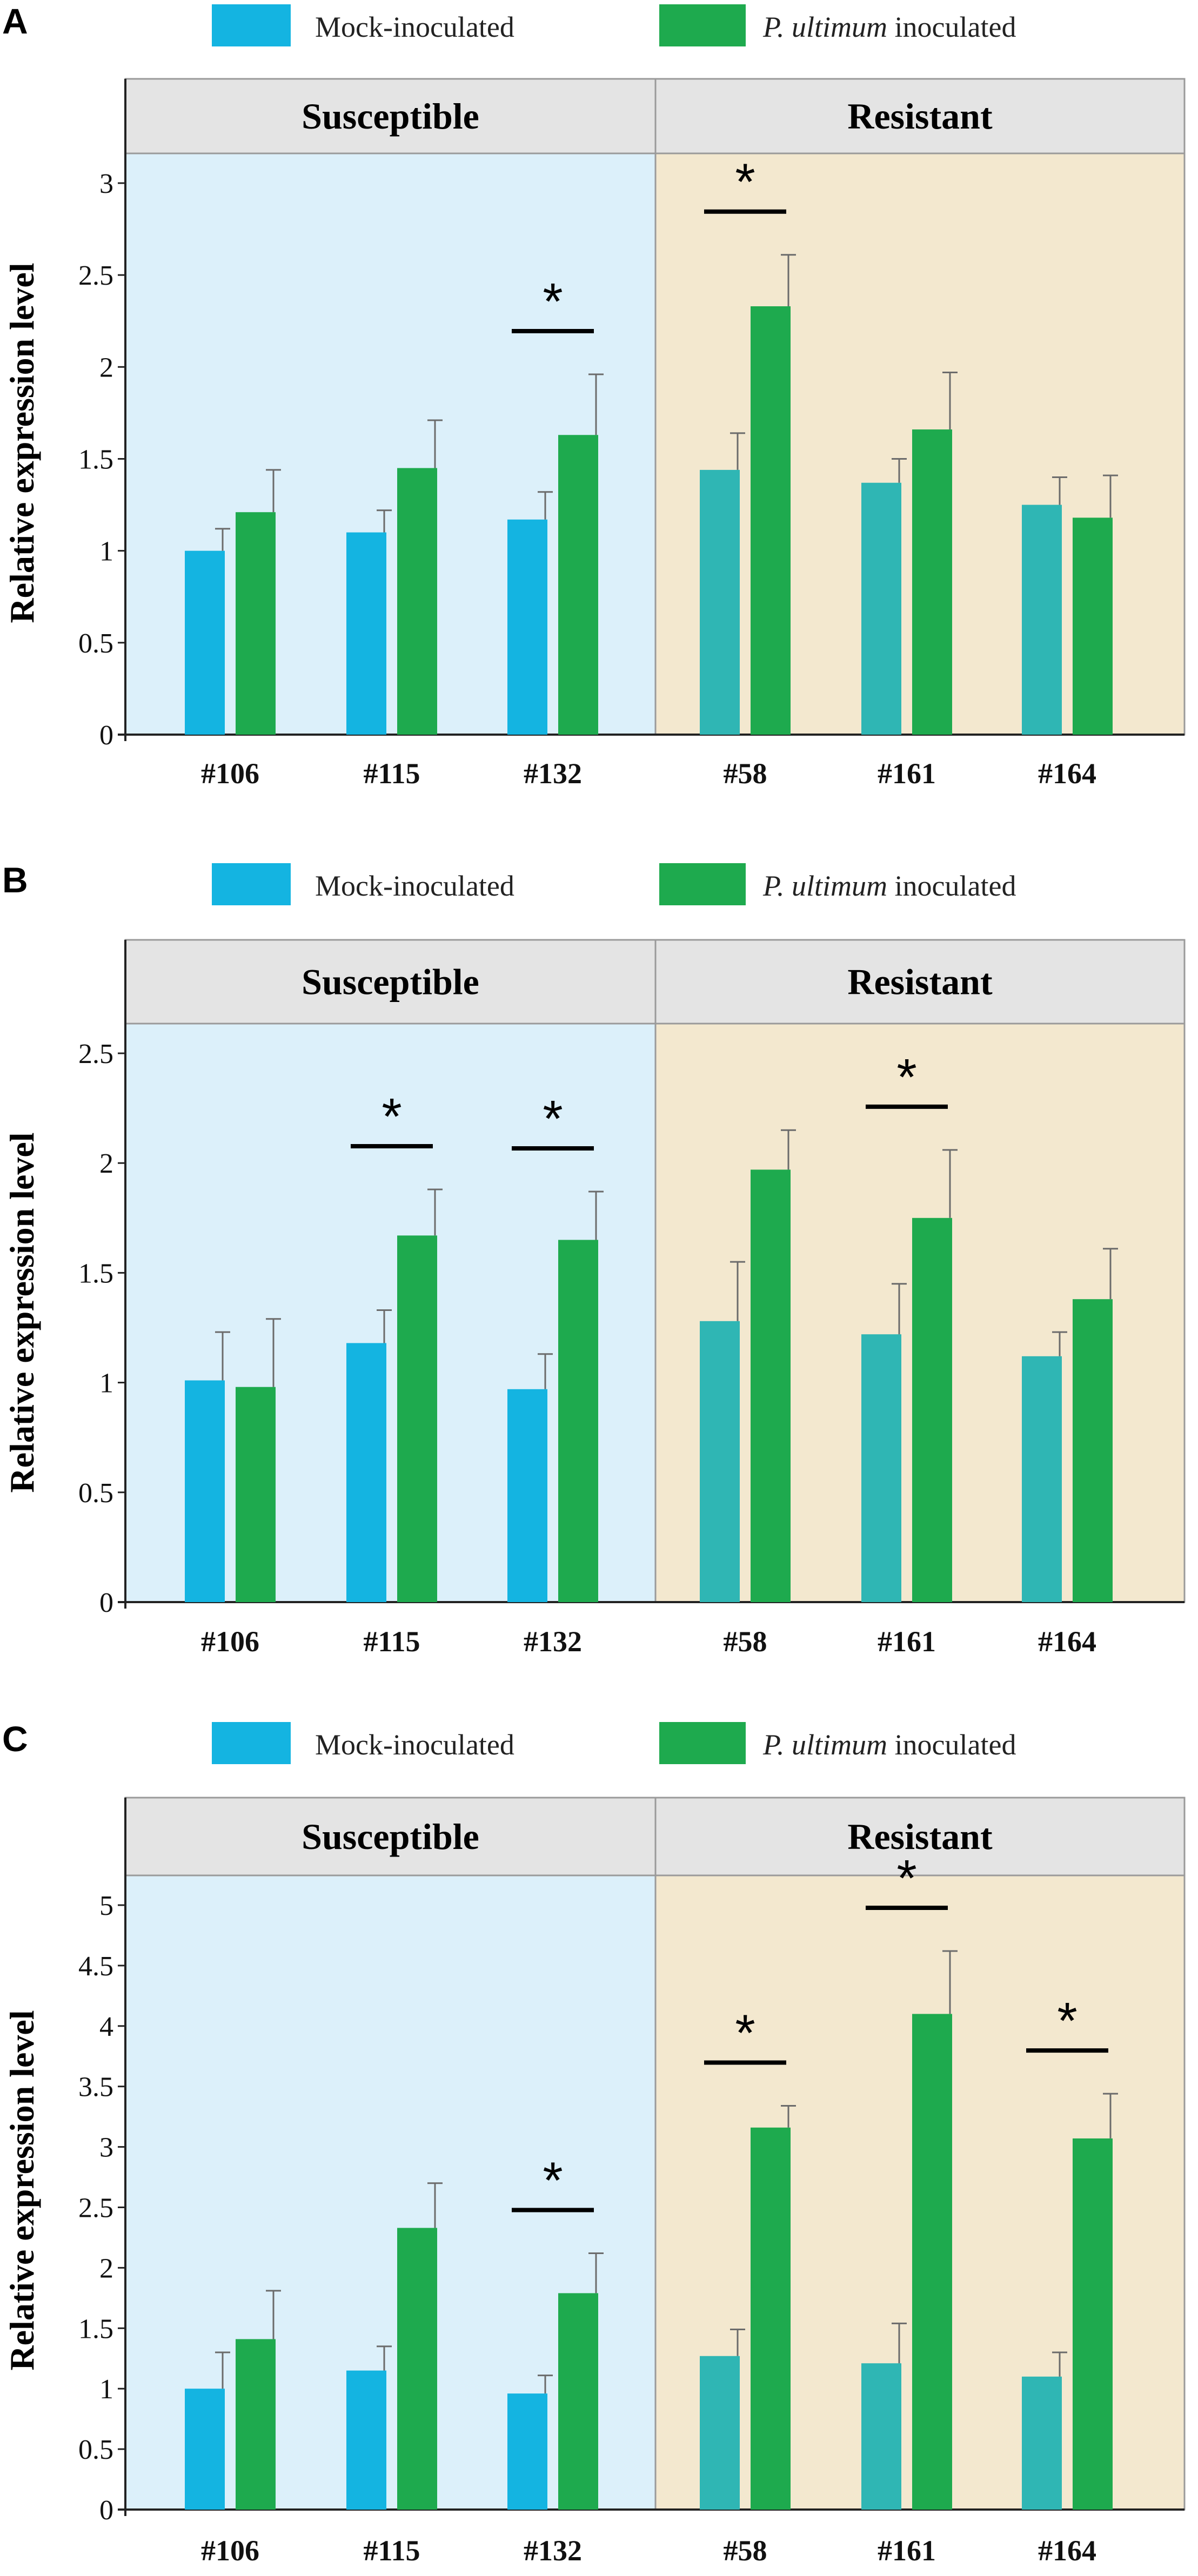 Image resolution: width=1198 pixels, height=2576 pixels. I want to click on panel-letter: A, so click(15, 21).